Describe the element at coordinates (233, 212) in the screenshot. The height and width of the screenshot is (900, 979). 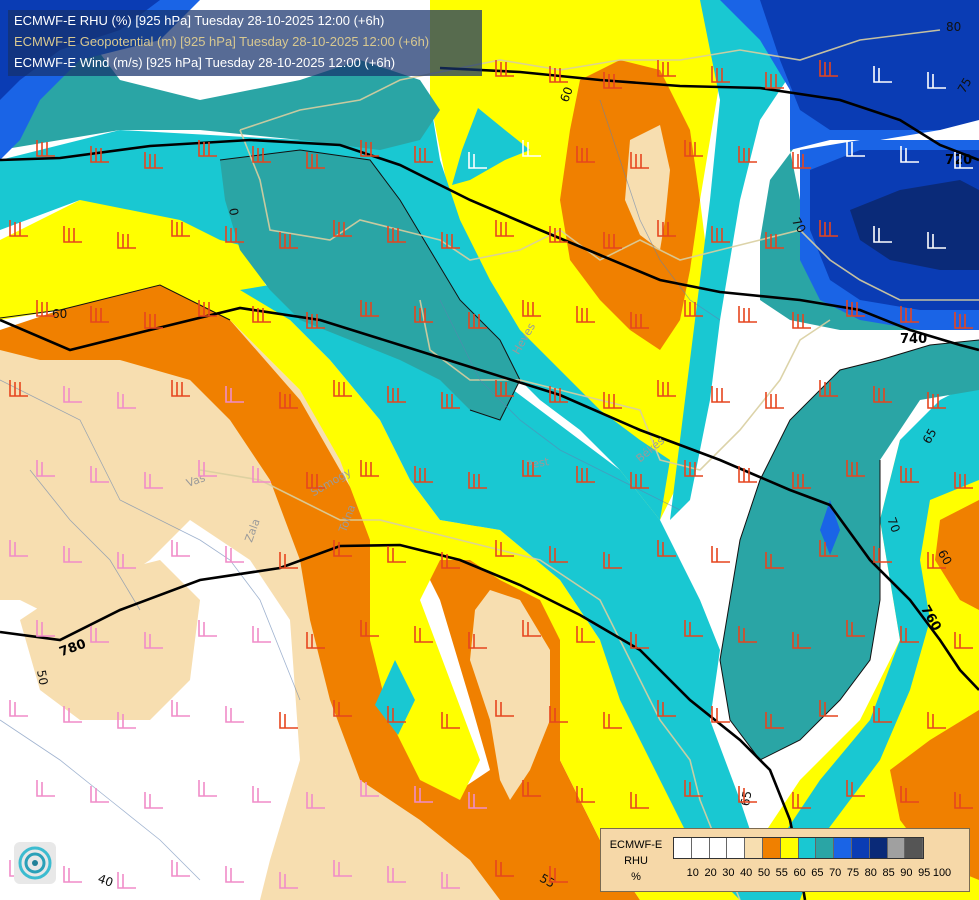
I see `rhu-contour-label: 0` at that location.